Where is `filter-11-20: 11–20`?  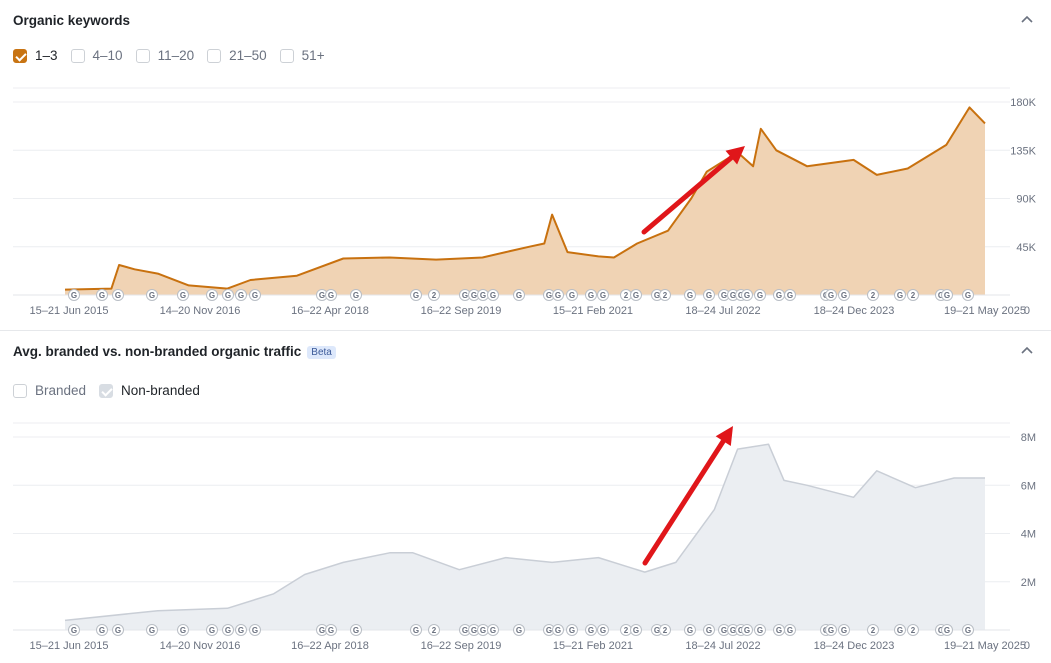
filter-11-20: 11–20 is located at coordinates (164, 55).